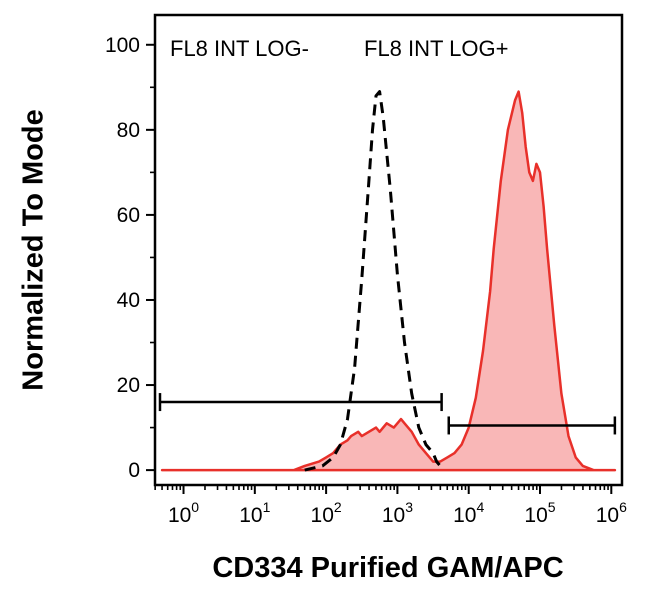 The height and width of the screenshot is (604, 650). Describe the element at coordinates (468, 513) in the screenshot. I see `x-tick-label: 10⁴` at that location.